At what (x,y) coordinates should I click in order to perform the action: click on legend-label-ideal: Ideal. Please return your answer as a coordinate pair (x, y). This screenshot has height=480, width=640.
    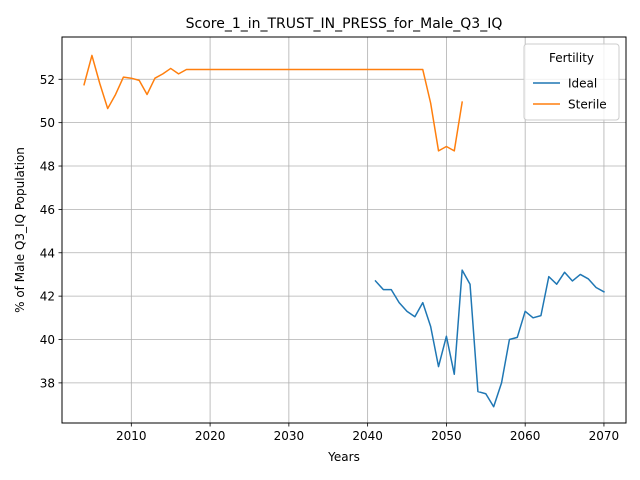
    Looking at the image, I should click on (582, 84).